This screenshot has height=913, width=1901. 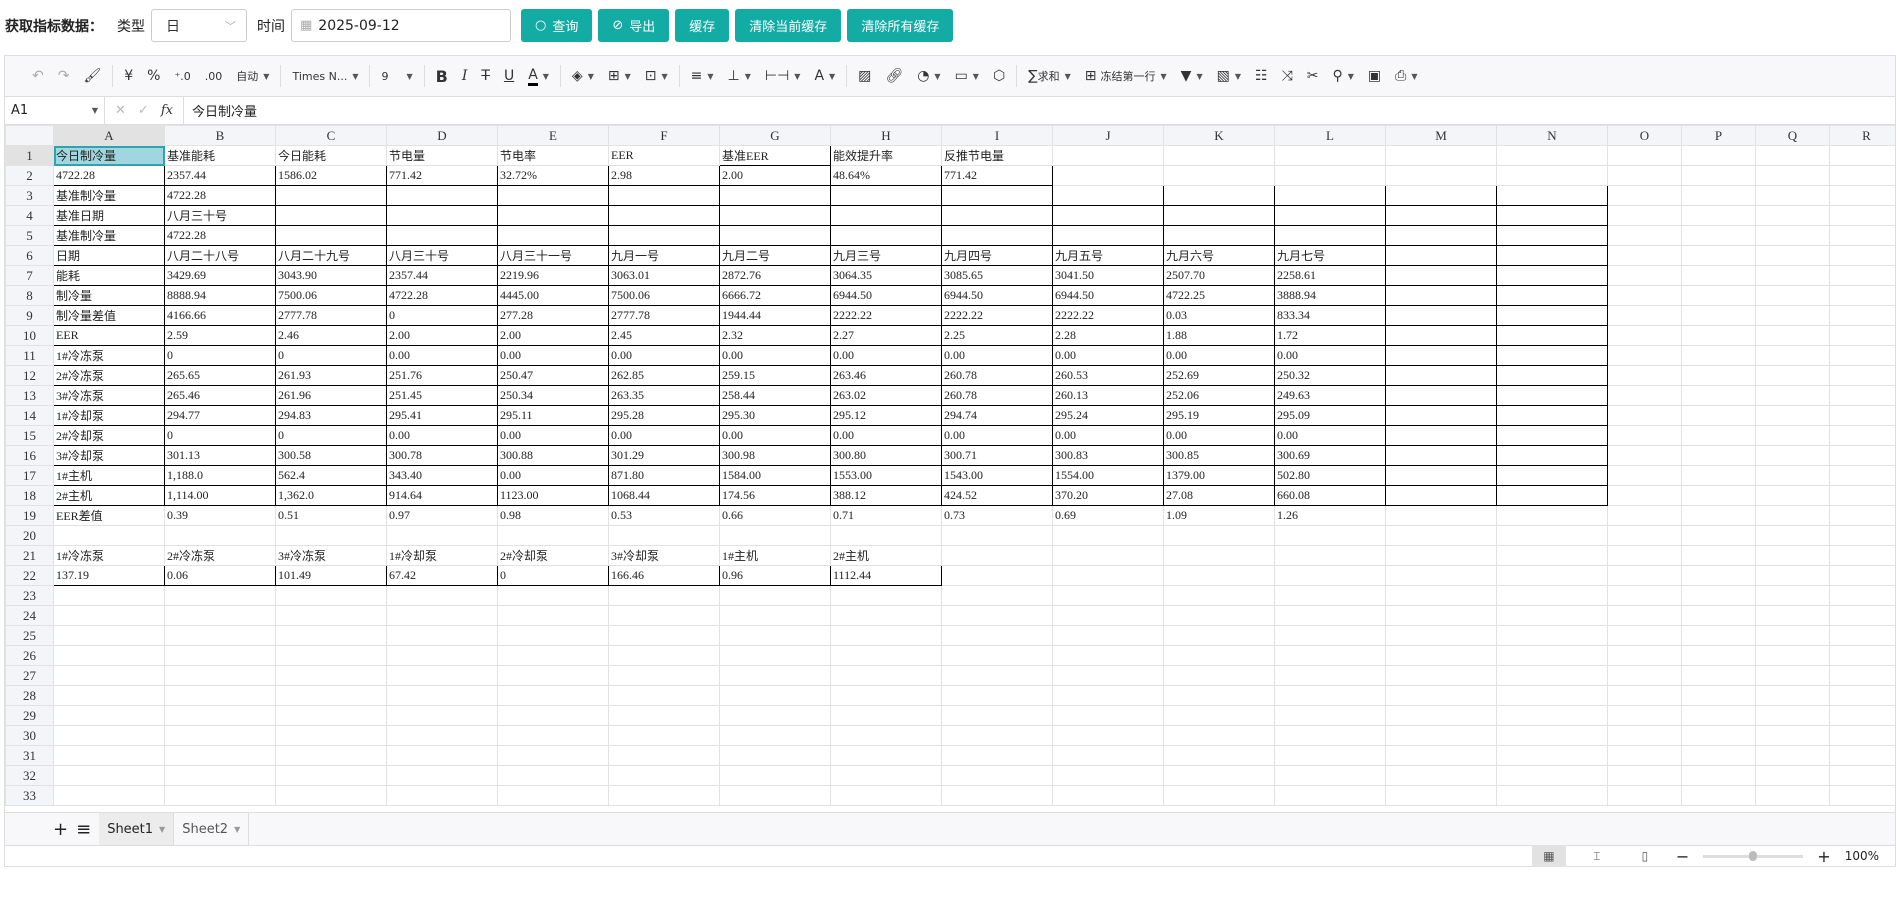 I want to click on cell-L10: 1.72, so click(x=1330, y=335).